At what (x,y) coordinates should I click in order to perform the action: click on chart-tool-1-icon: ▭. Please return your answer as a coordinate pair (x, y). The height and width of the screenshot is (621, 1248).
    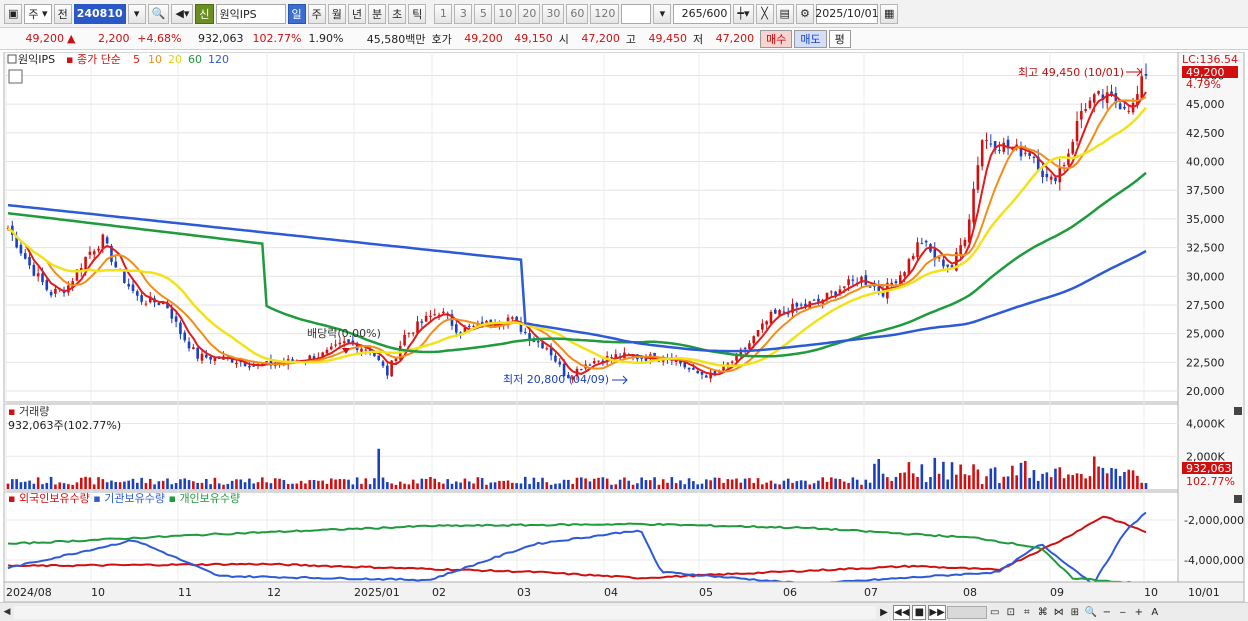
    Looking at the image, I should click on (995, 612).